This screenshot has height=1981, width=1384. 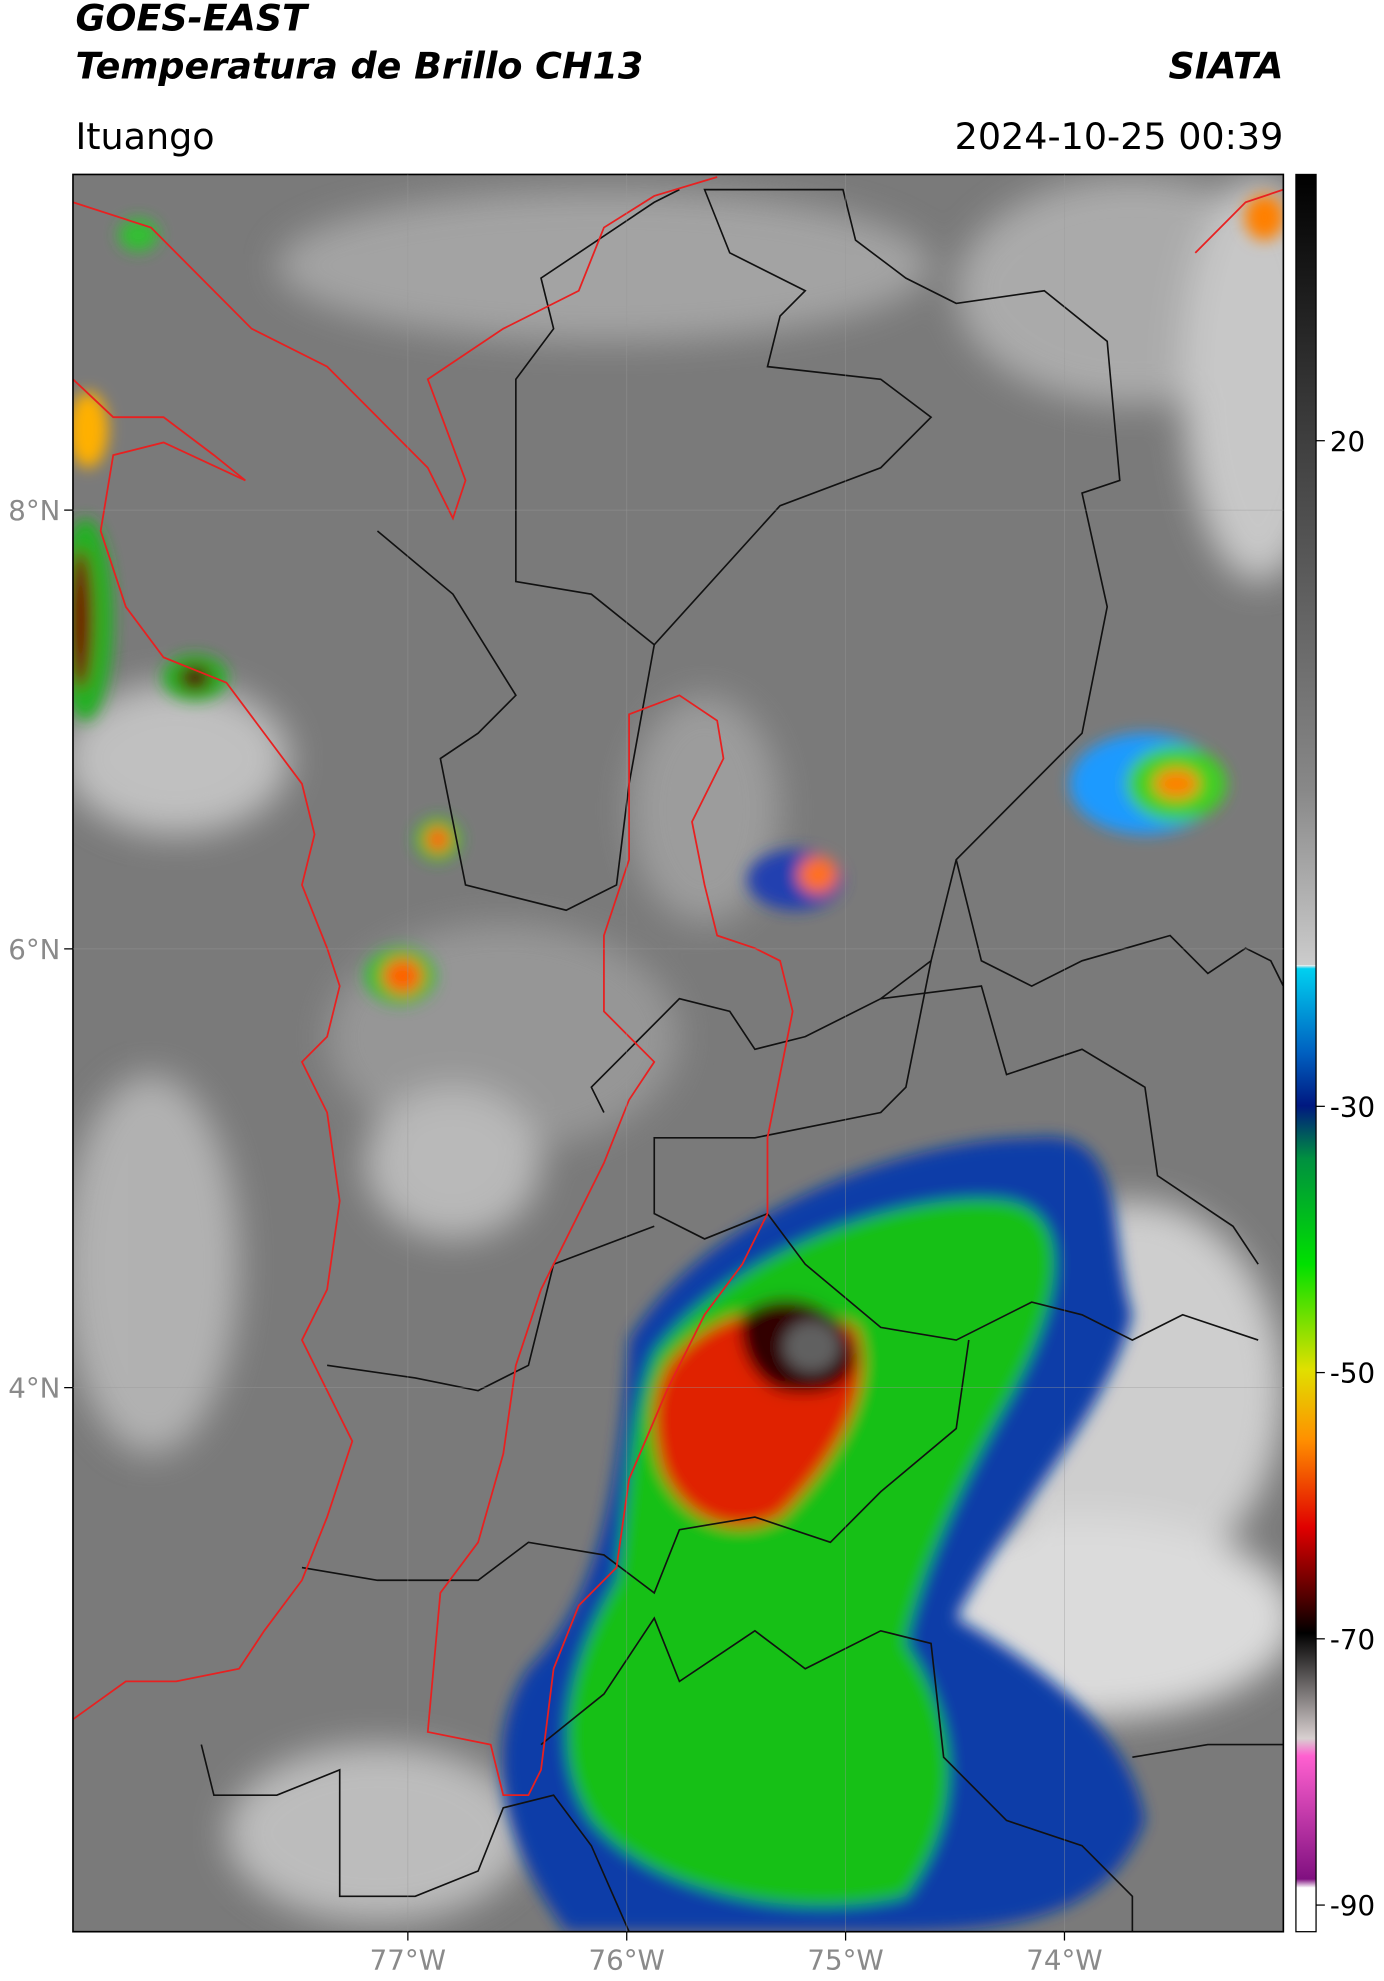 I want to click on lon-tick-label: 75°W, so click(x=845, y=1960).